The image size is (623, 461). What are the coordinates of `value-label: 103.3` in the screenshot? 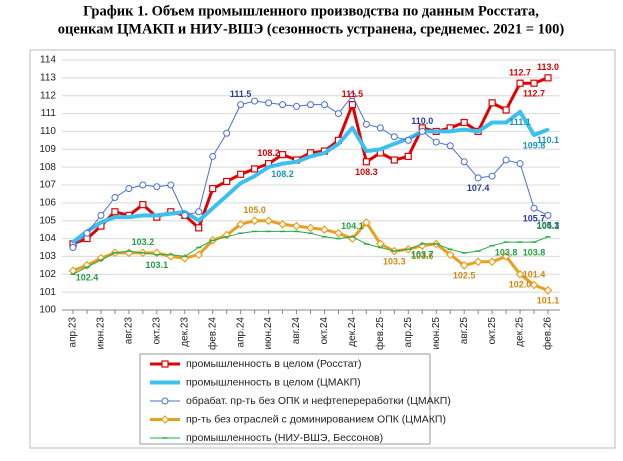 It's located at (394, 261).